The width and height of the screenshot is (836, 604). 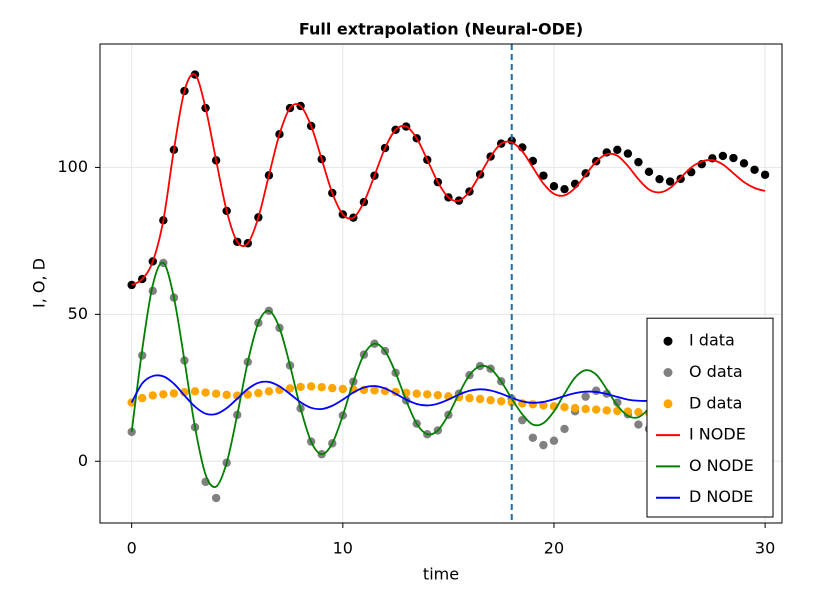 What do you see at coordinates (712, 340) in the screenshot?
I see `legend-label: I data` at bounding box center [712, 340].